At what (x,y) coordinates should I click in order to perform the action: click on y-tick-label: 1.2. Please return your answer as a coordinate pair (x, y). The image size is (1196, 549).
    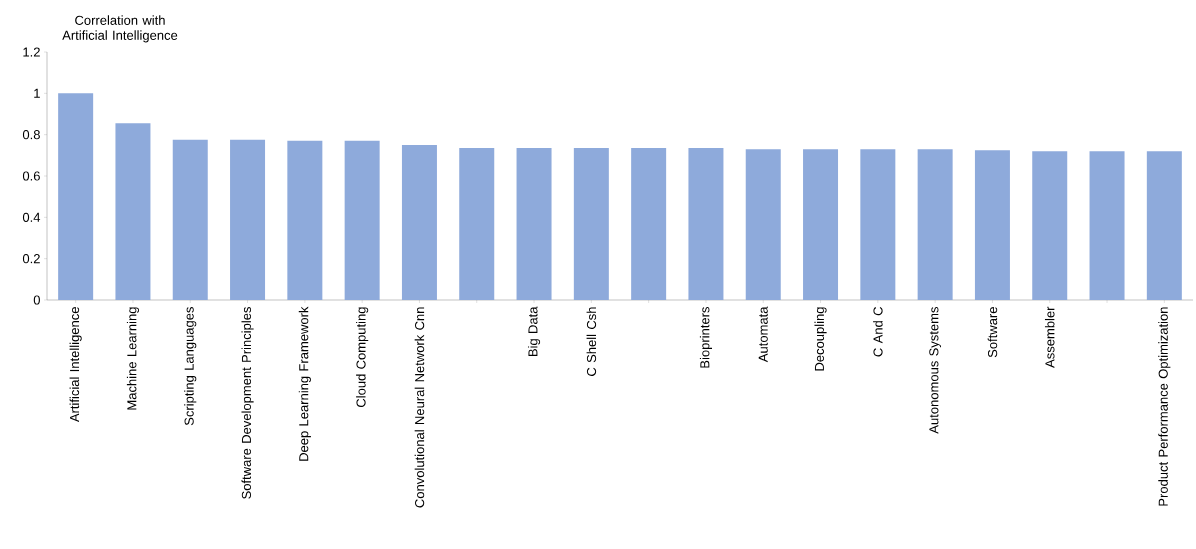
    Looking at the image, I should click on (31, 52).